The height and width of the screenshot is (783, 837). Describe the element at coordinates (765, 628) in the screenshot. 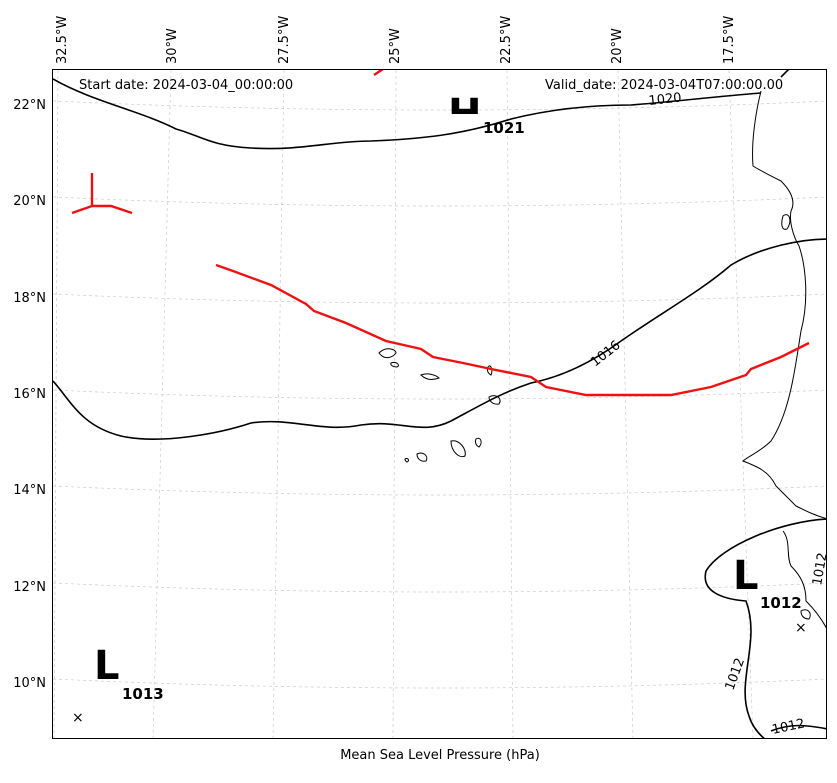

I see `isobar-1012-line` at that location.